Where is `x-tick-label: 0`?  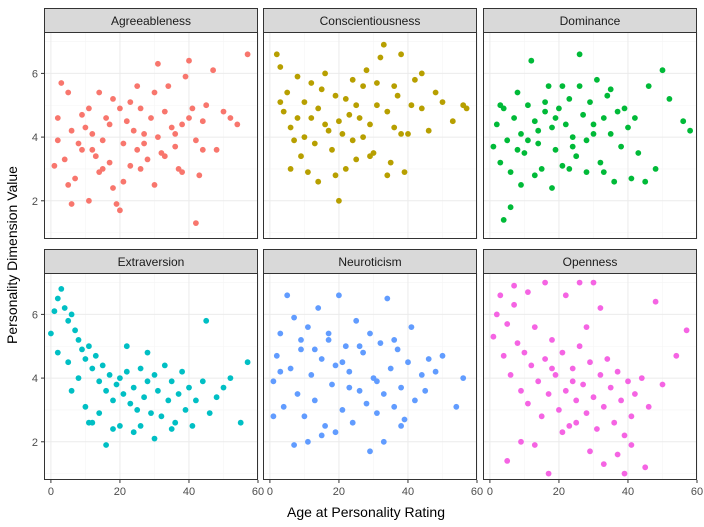 x-tick-label: 0 is located at coordinates (51, 492).